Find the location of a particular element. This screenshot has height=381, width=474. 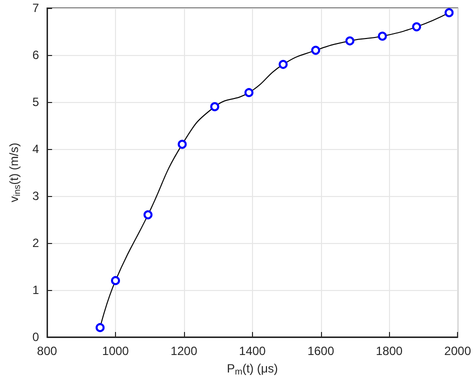

y-tick-label: 3 is located at coordinates (36, 196).